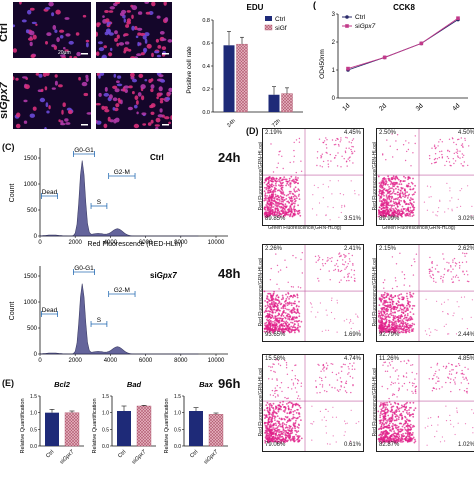  I want to click on g2m-gate-label: G2-M, so click(122, 172).